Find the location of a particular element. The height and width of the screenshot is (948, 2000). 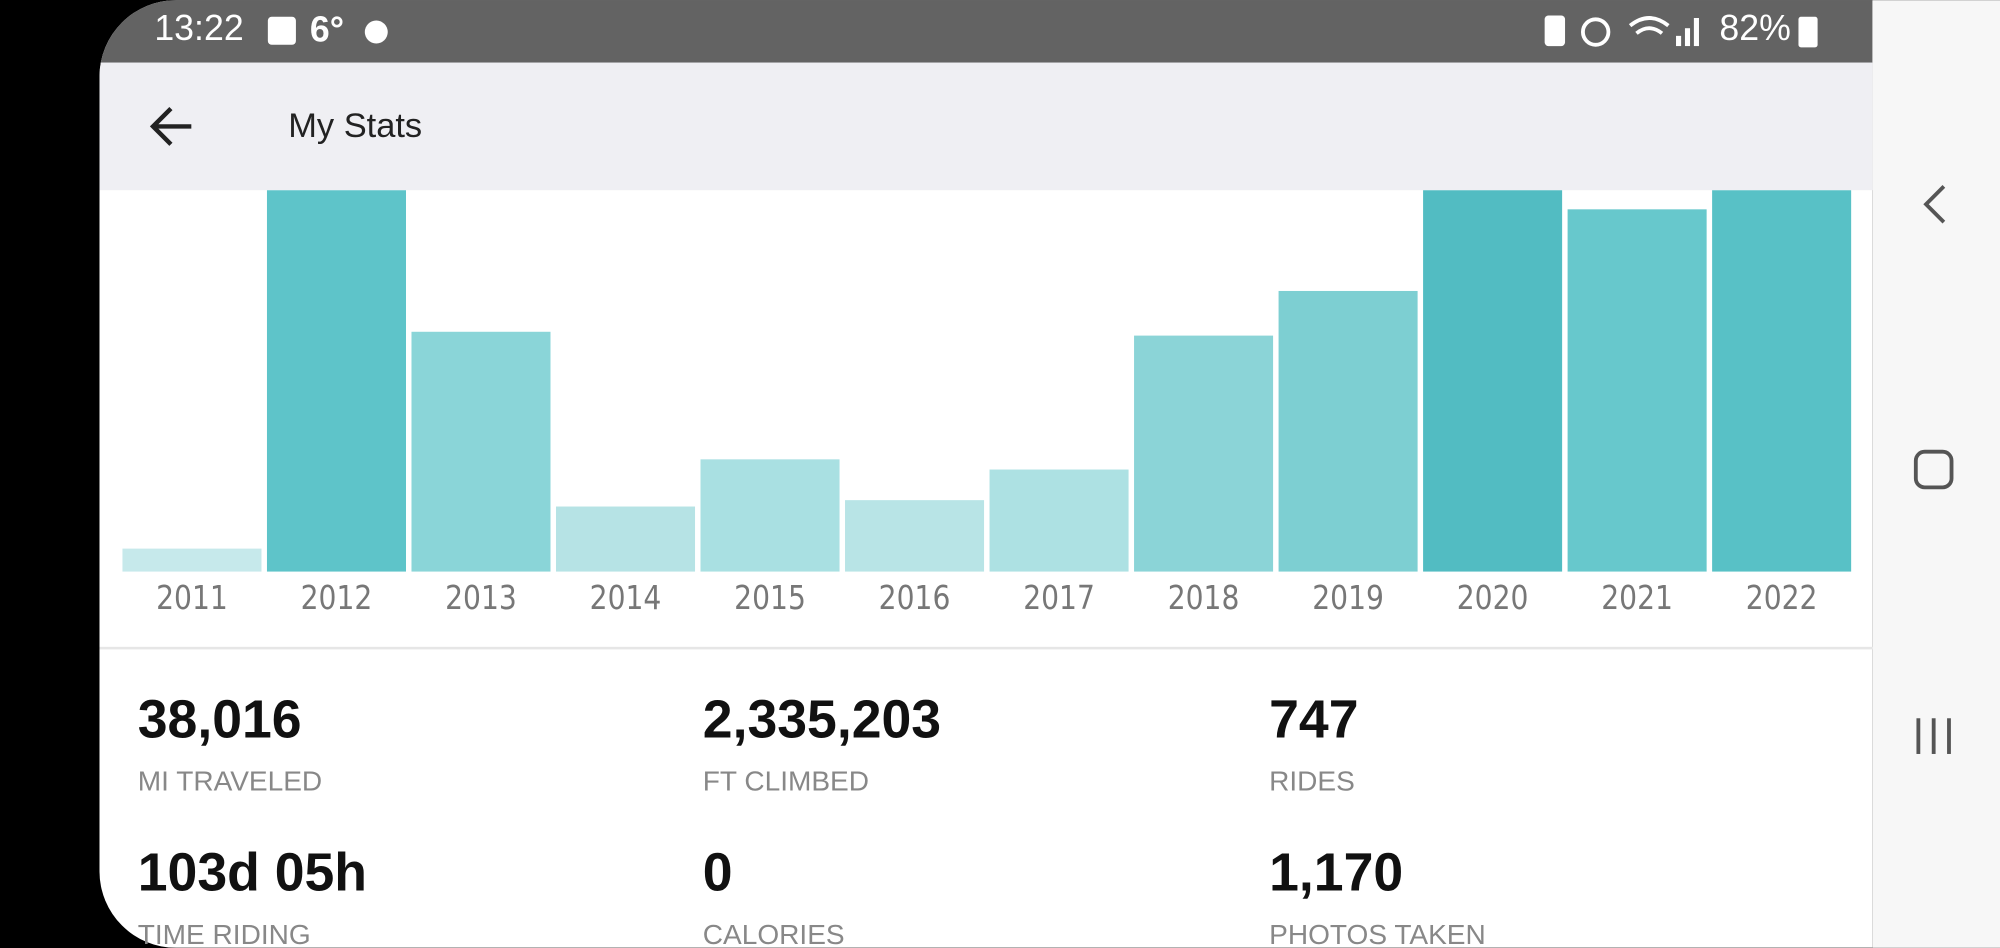

x-label: 2022 is located at coordinates (1782, 598).